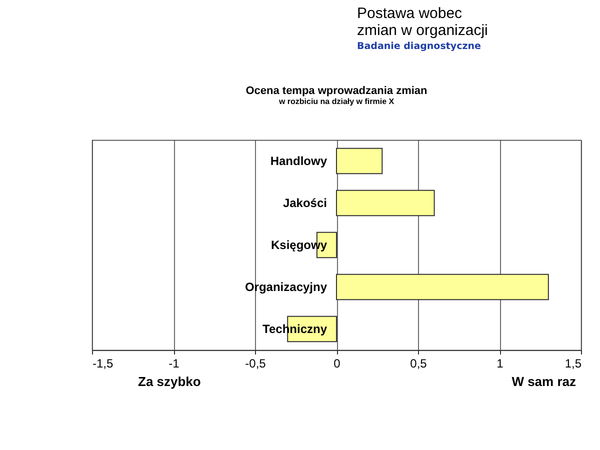 This screenshot has width=600, height=450. Describe the element at coordinates (500, 363) in the screenshot. I see `x-tick-label: 1` at that location.